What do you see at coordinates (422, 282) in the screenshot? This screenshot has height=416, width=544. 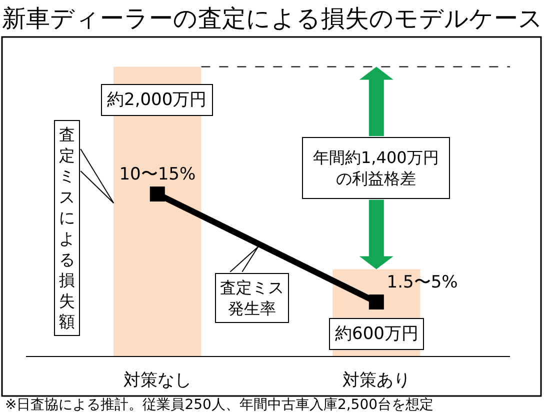 I see `data-label: 1.5〜5%` at bounding box center [422, 282].